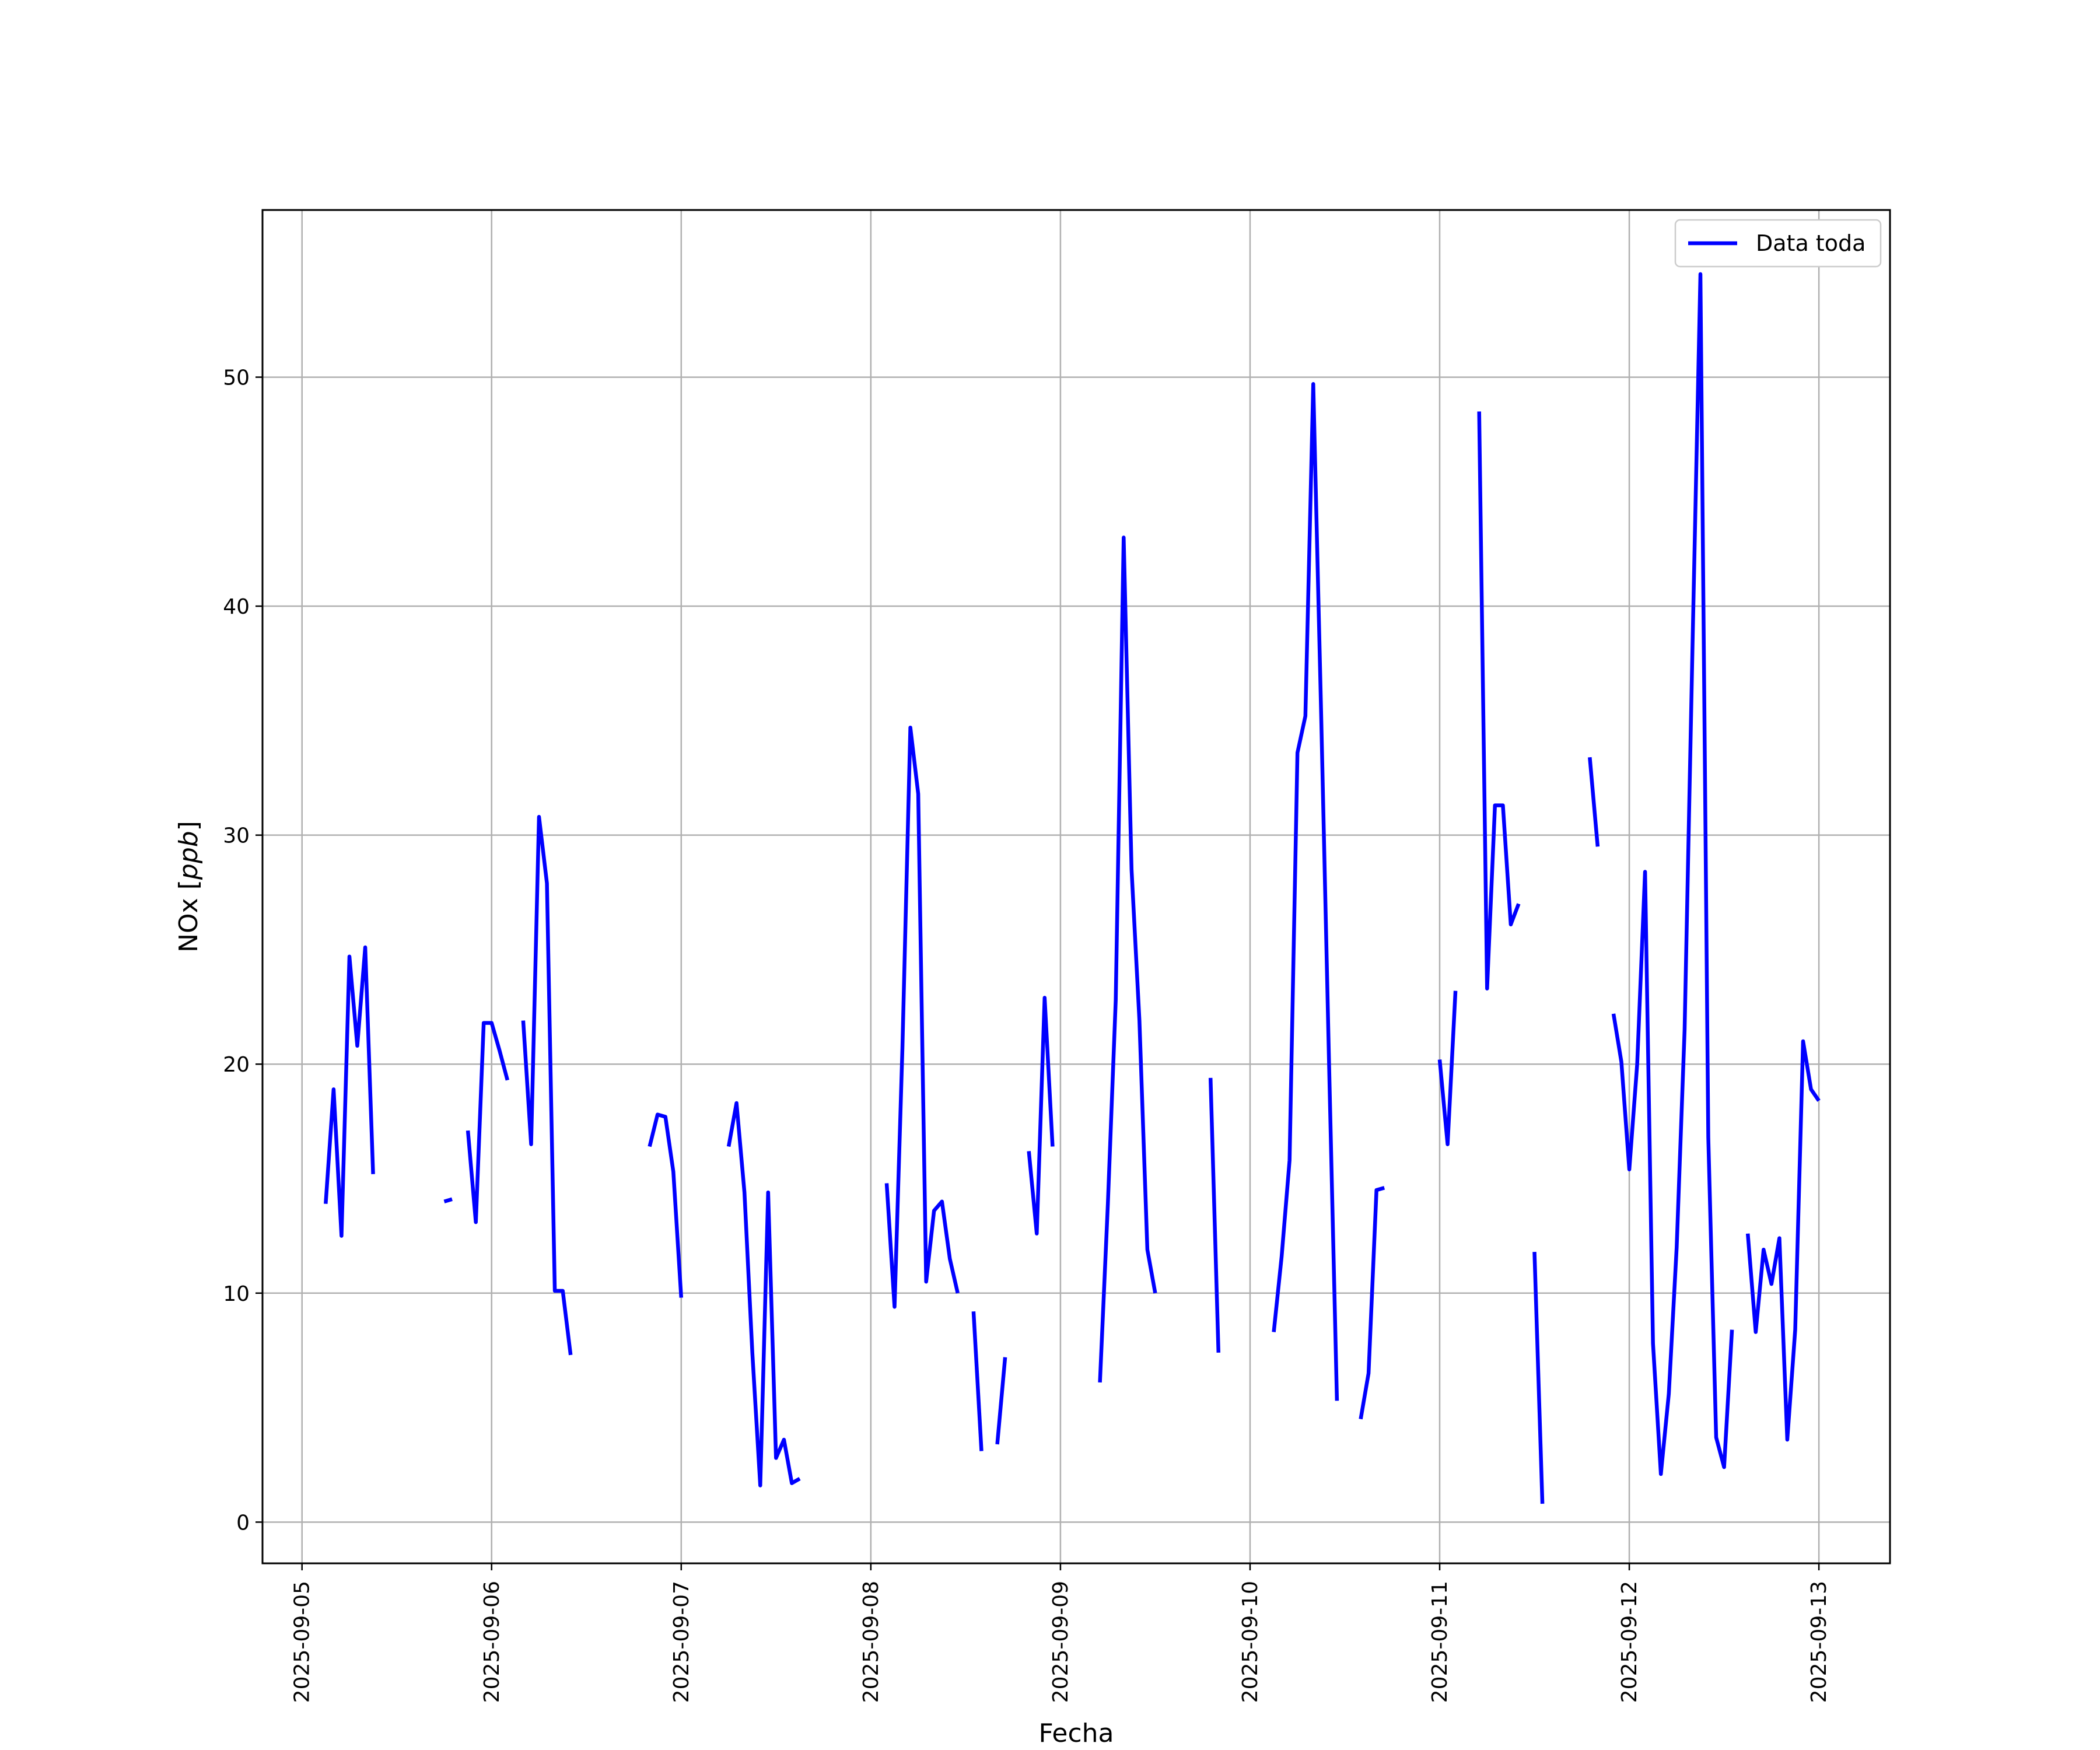 This screenshot has width=2100, height=1750. I want to click on x-tick-label-6: 2025-09-11, so click(1440, 1642).